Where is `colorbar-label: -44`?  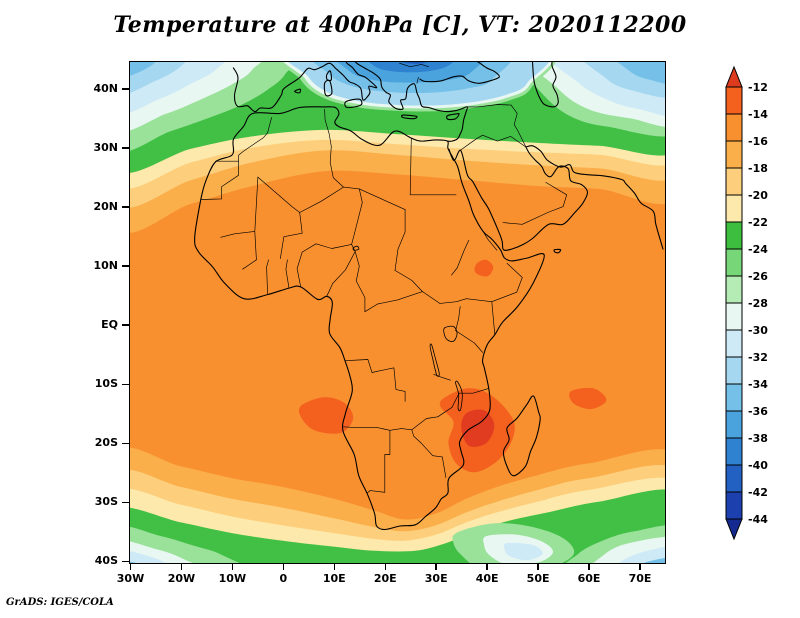 colorbar-label: -44 is located at coordinates (758, 519).